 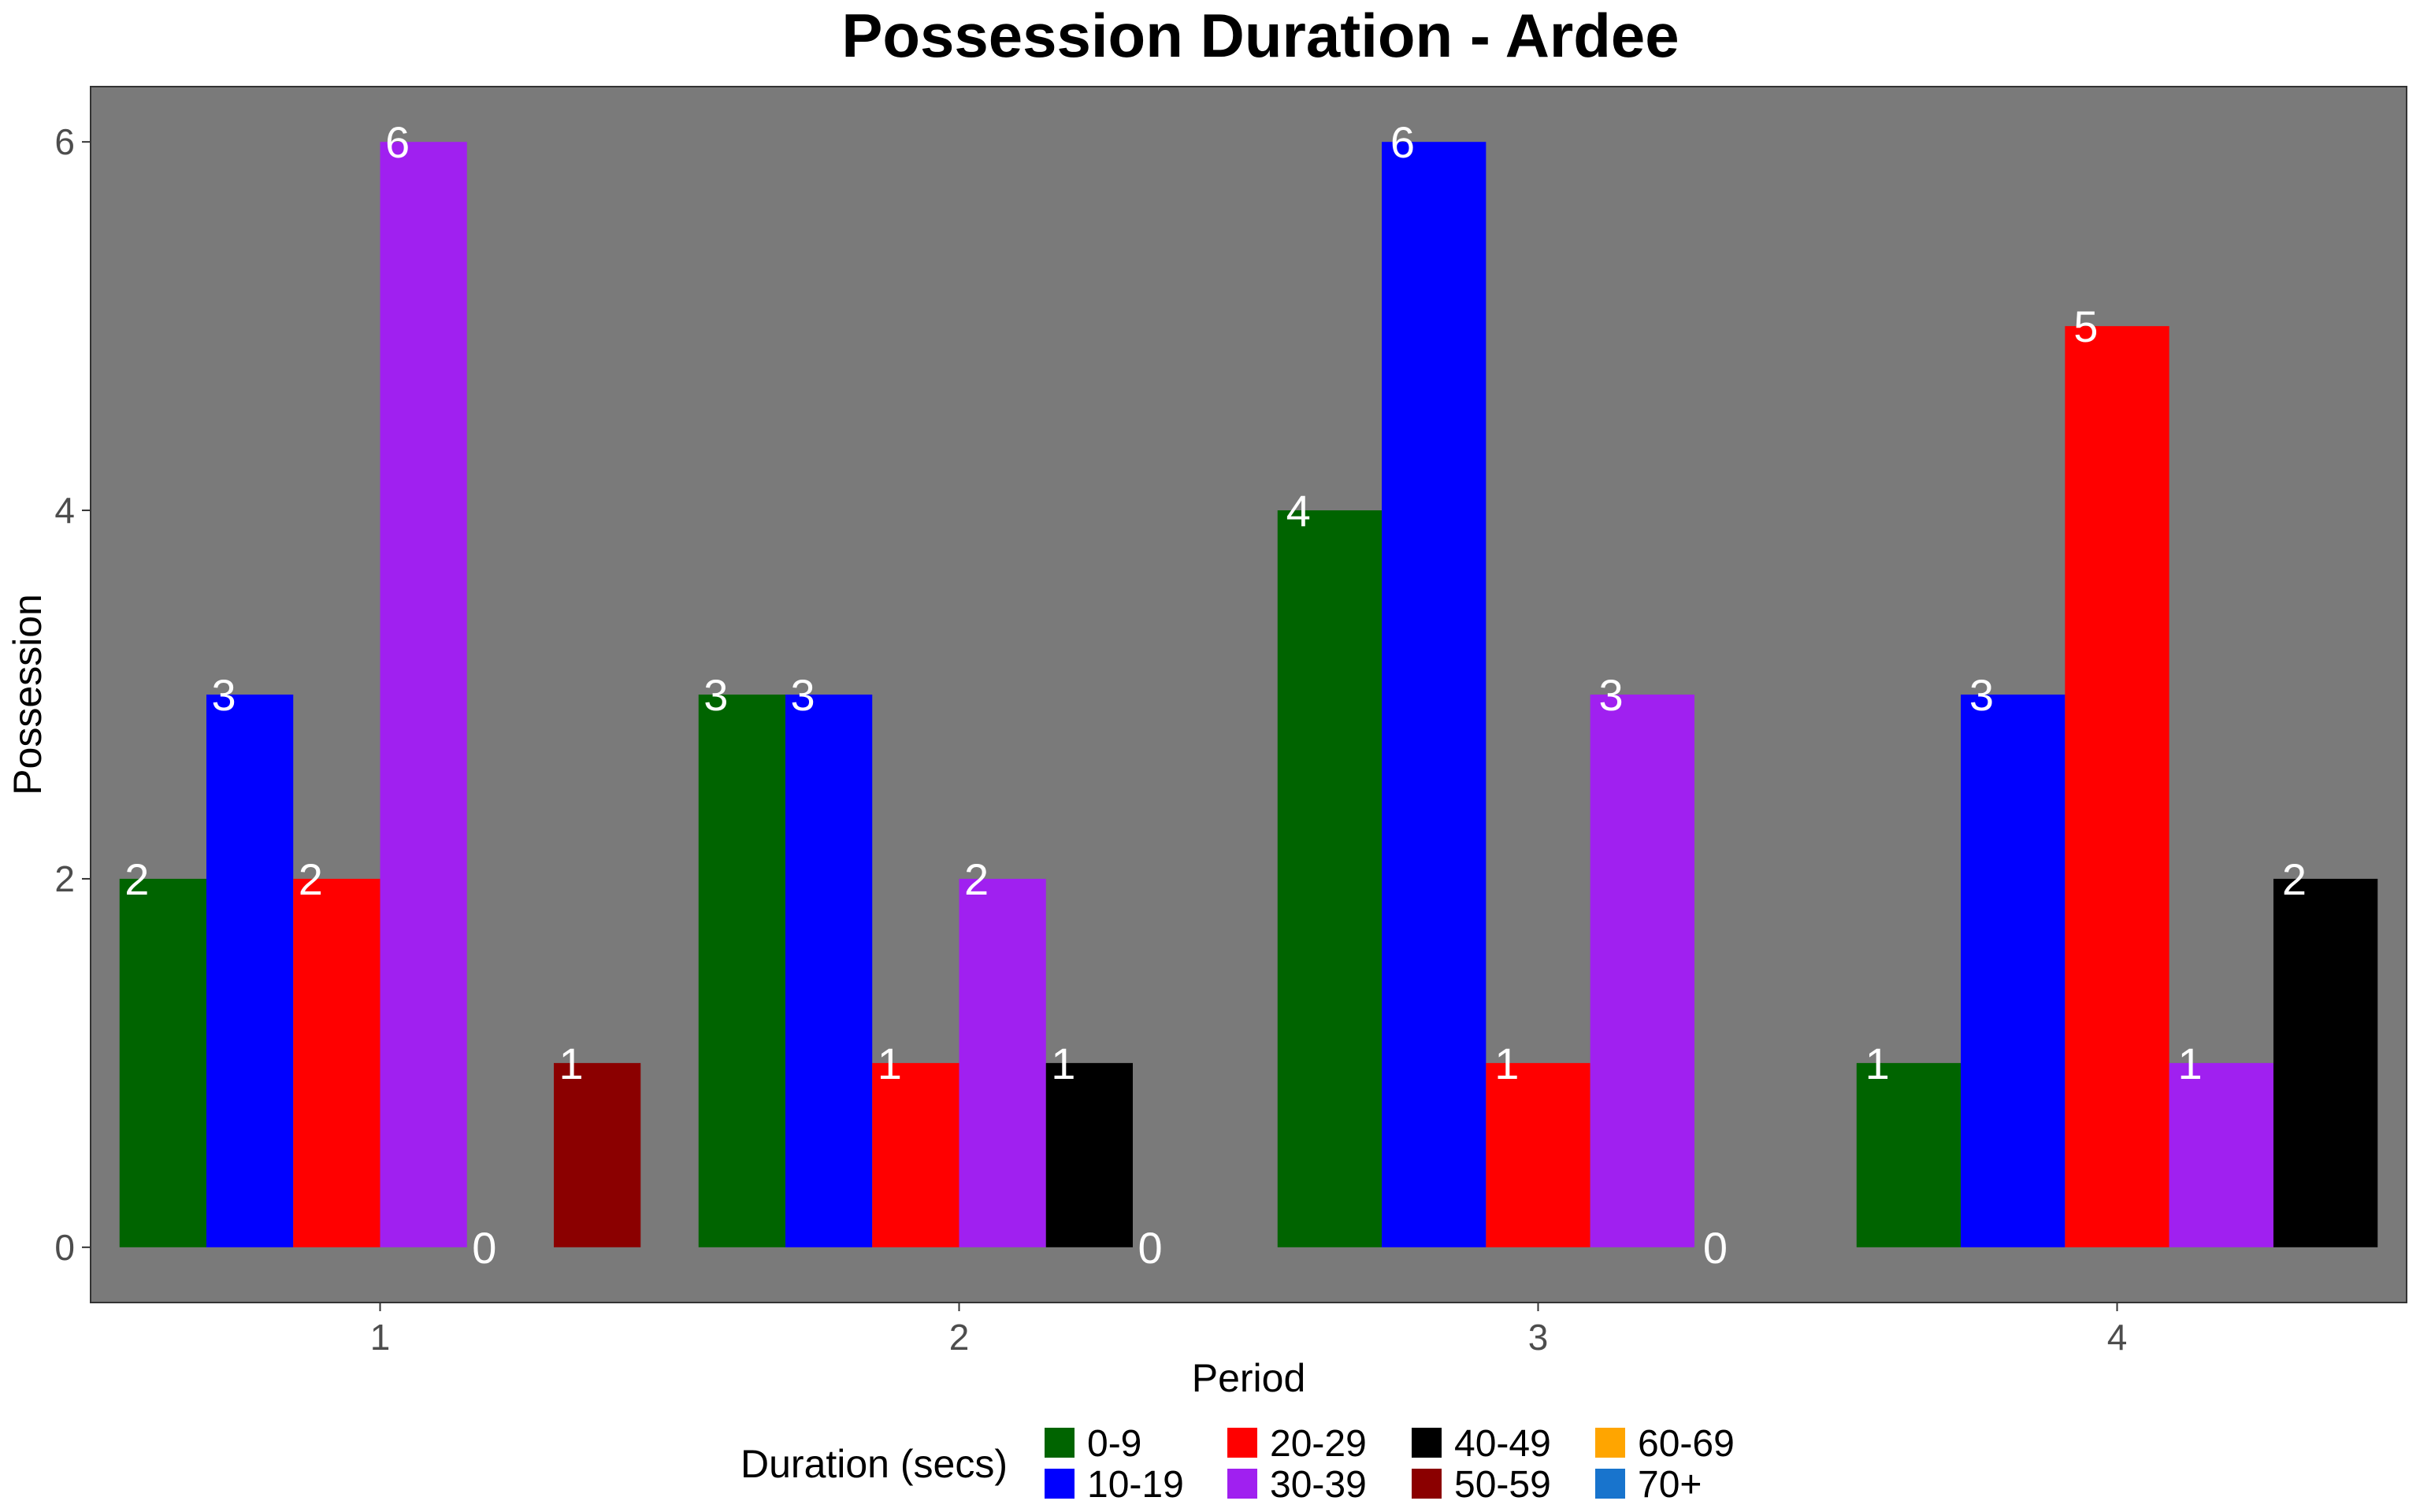 What do you see at coordinates (28, 694) in the screenshot?
I see `y-axis-title: Possession` at bounding box center [28, 694].